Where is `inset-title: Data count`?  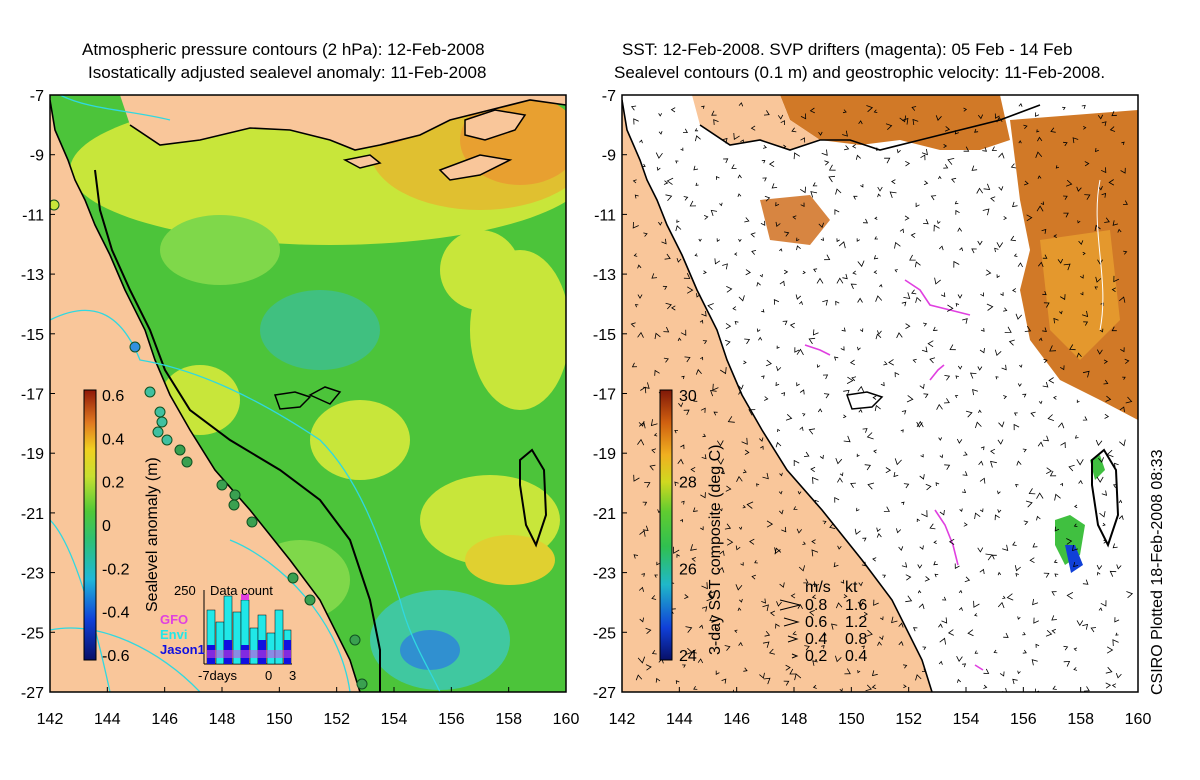 inset-title: Data count is located at coordinates (241, 590).